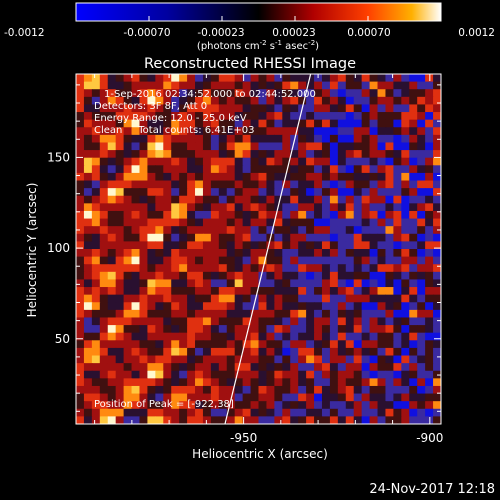 The image size is (500, 500). Describe the element at coordinates (432, 489) in the screenshot. I see `footer-date: 24-Nov-2017 12:18` at that location.